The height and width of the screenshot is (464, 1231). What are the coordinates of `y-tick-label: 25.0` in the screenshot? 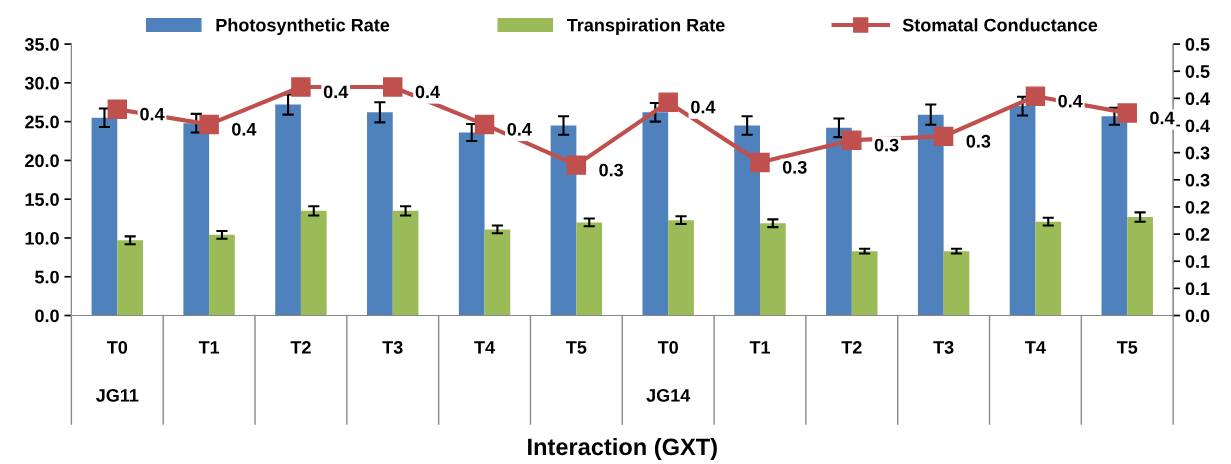 It's located at (42, 122).